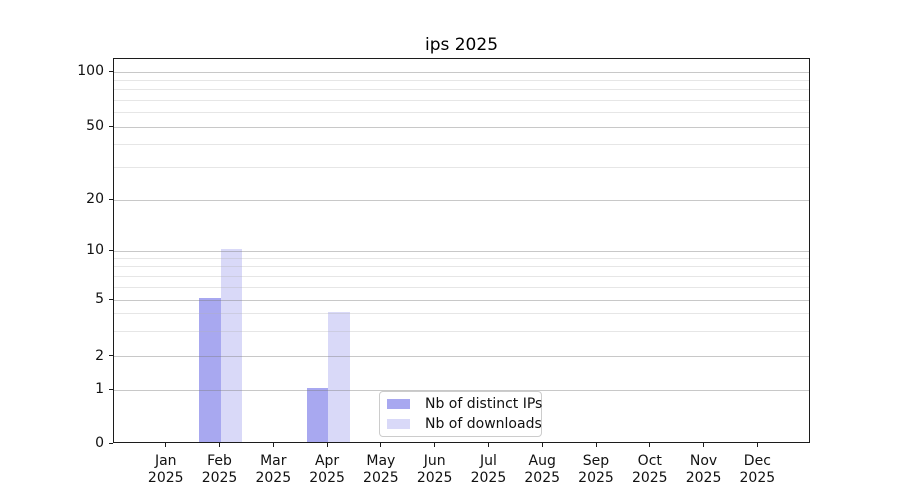  Describe the element at coordinates (273, 469) in the screenshot. I see `x-tick-label: Mar 2025` at that location.